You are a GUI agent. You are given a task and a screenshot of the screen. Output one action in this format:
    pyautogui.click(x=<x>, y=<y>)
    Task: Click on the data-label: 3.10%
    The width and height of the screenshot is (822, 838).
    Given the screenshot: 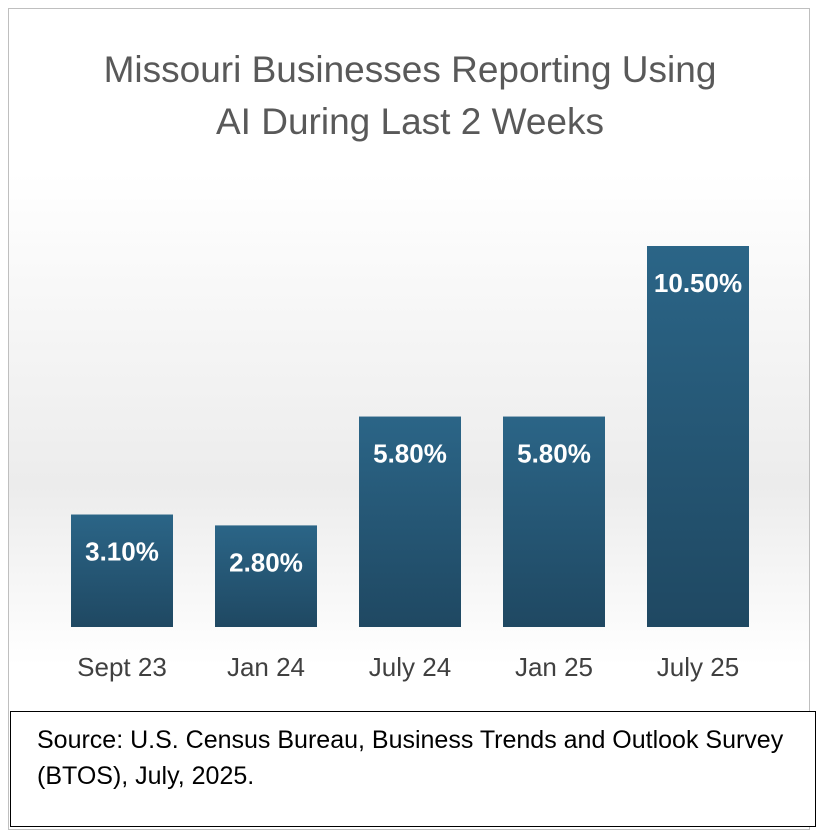 What is the action you would take?
    pyautogui.click(x=122, y=551)
    